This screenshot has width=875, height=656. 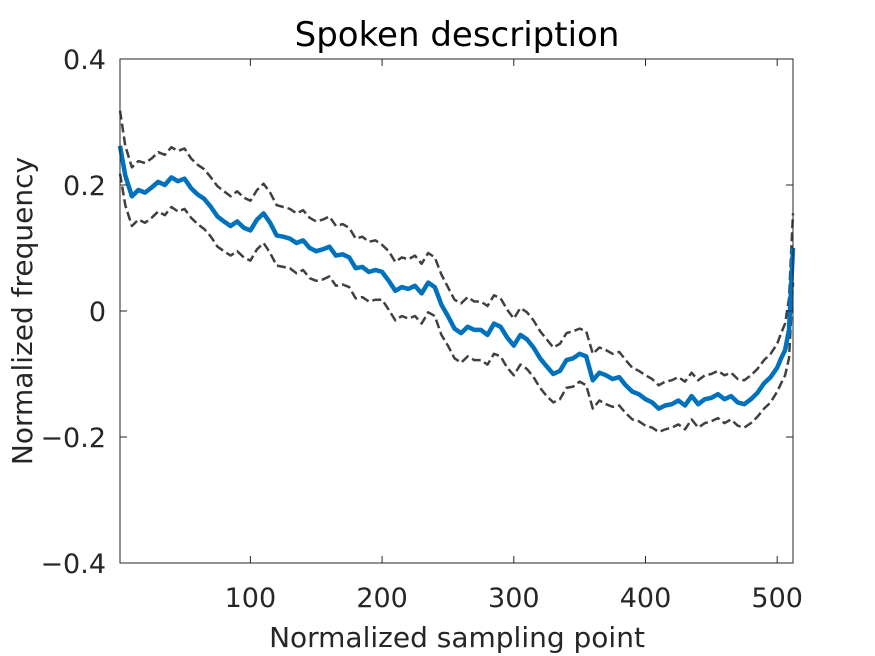 I want to click on x-tick-label: 400, so click(x=646, y=598).